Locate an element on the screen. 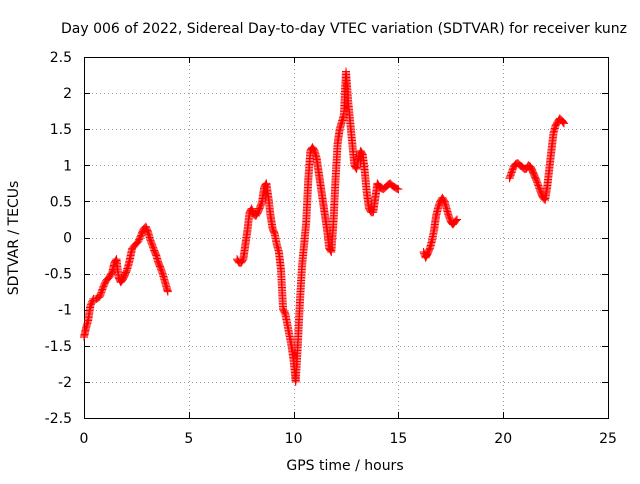 This screenshot has height=484, width=640. x-tick-label: 15 is located at coordinates (398, 439).